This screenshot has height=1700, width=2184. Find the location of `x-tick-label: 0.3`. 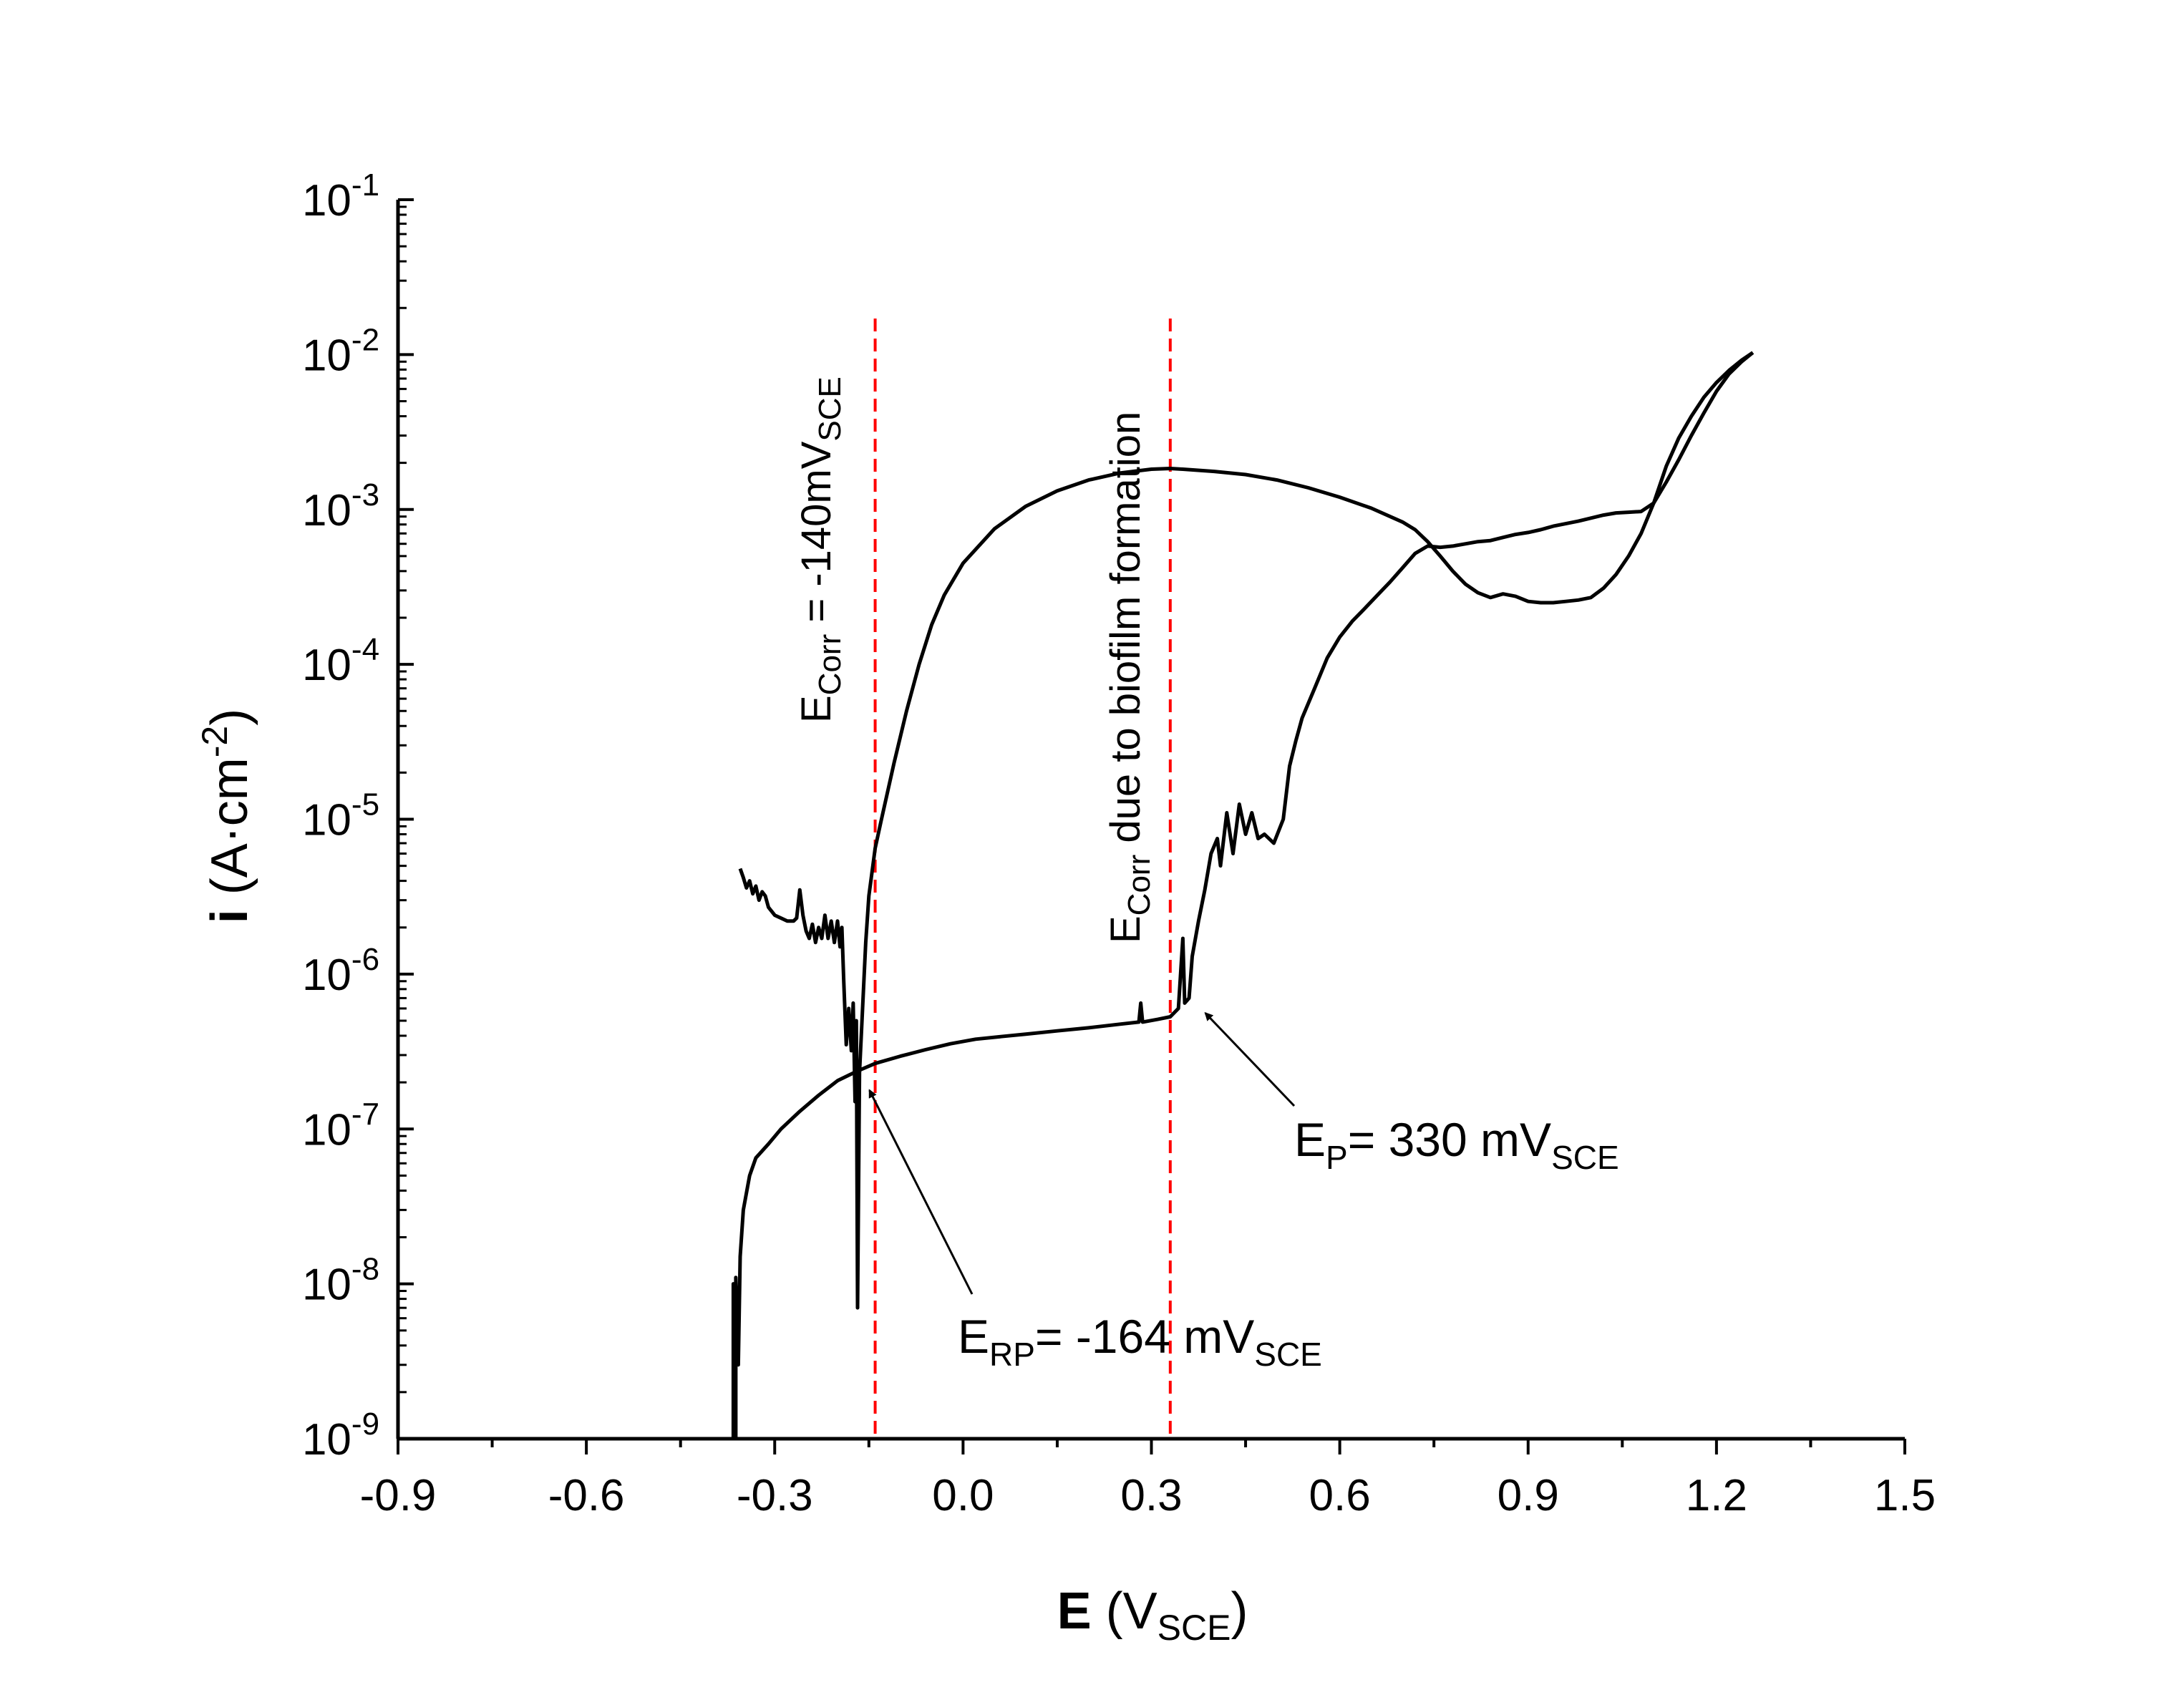

x-tick-label: 0.3 is located at coordinates (1151, 1495).